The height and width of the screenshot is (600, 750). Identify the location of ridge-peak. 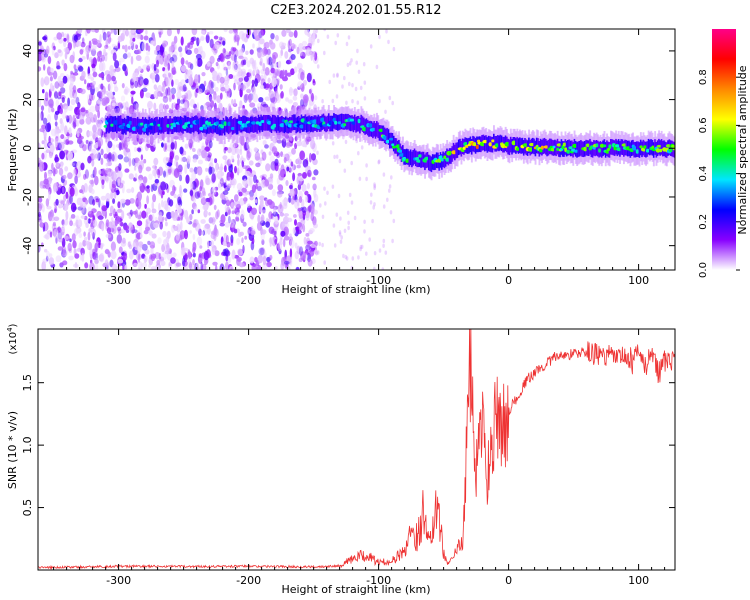
(225, 124).